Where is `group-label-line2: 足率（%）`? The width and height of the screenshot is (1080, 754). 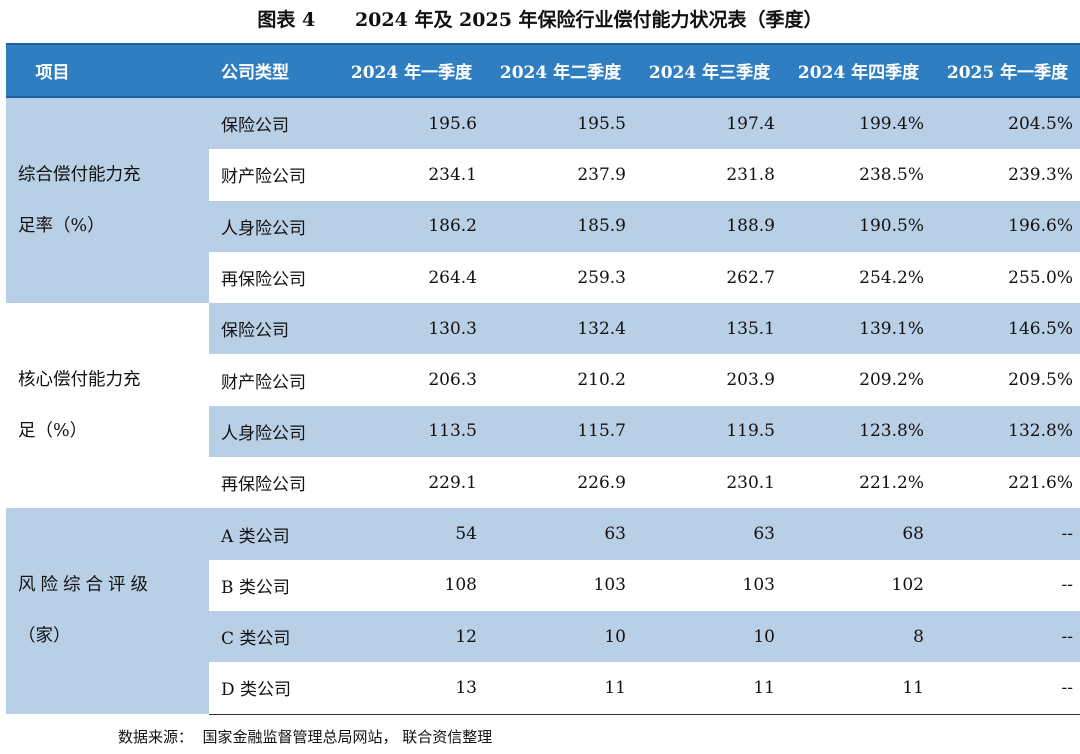 group-label-line2: 足率（%） is located at coordinates (61, 225).